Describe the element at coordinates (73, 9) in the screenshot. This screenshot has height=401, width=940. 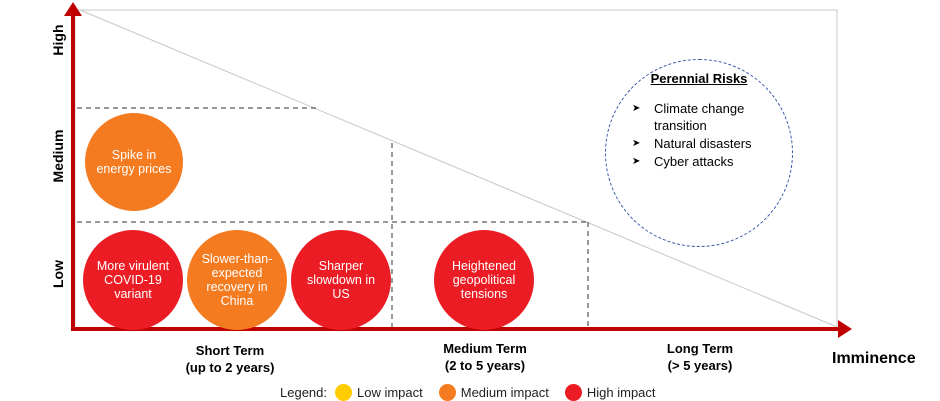
I see `y-axis-arrow` at that location.